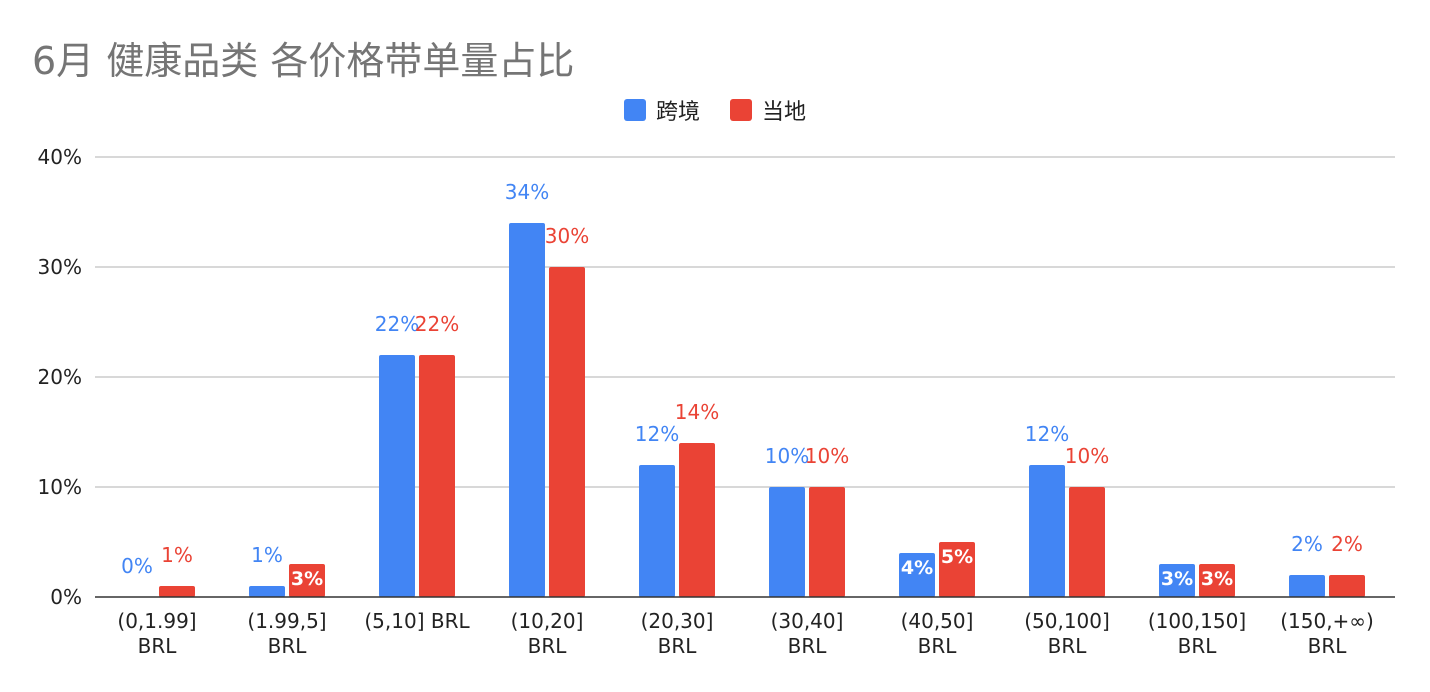 The width and height of the screenshot is (1430, 692). What do you see at coordinates (784, 112) in the screenshot?
I see `legend-label-series-2: 当地` at bounding box center [784, 112].